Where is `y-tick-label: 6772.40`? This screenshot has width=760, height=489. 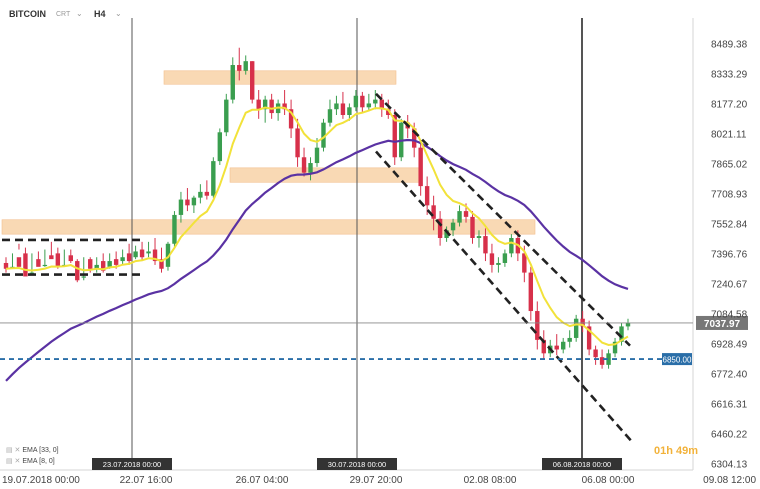
y-tick-label: 6772.40 is located at coordinates (729, 374).